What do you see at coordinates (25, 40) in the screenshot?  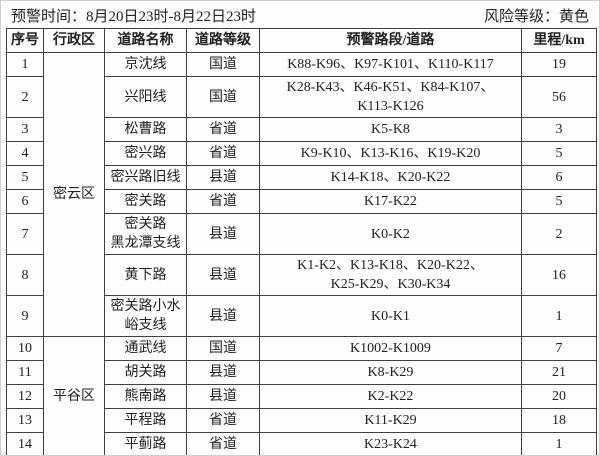 I see `column-header-1: 序号` at bounding box center [25, 40].